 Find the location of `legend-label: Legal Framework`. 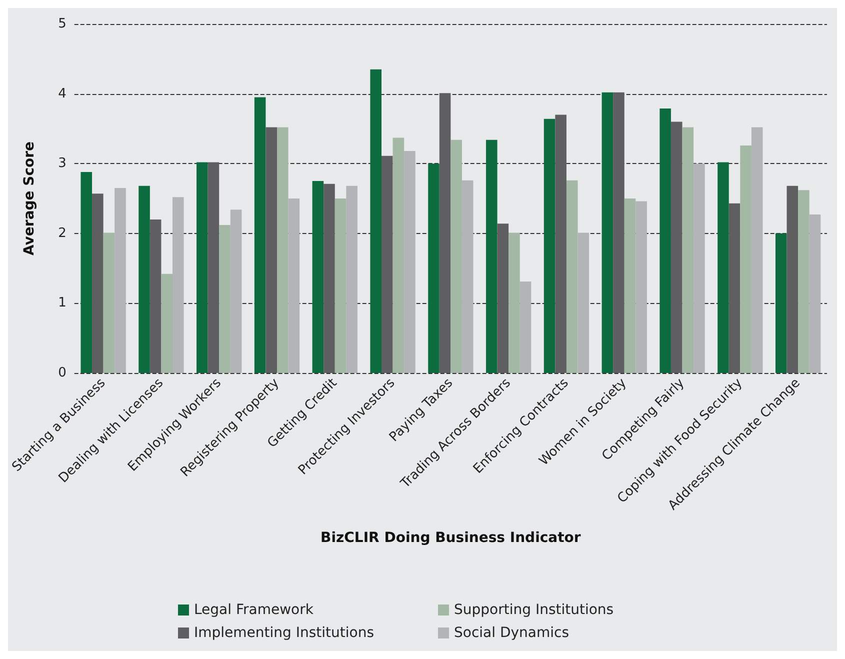

legend-label: Legal Framework is located at coordinates (254, 610).